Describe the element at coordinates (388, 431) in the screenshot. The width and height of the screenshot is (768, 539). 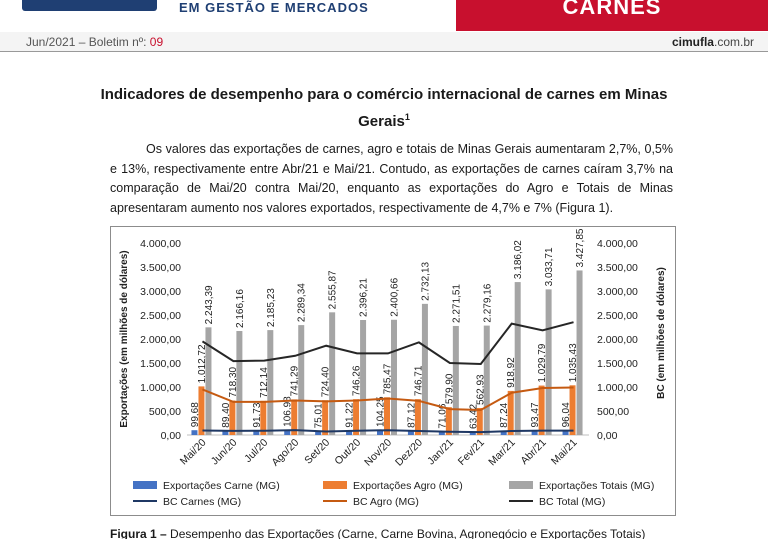
I see `line-bc-carnes-mg` at that location.